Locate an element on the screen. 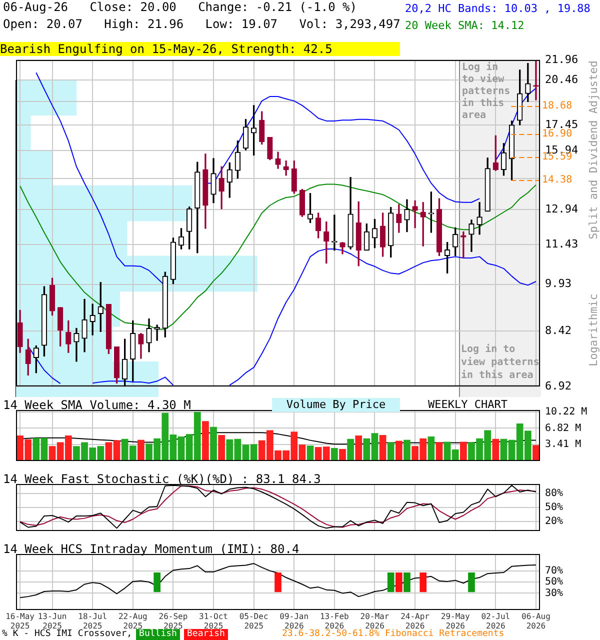 This screenshot has height=640, width=600. ref-line-label: 15.59 is located at coordinates (557, 156).